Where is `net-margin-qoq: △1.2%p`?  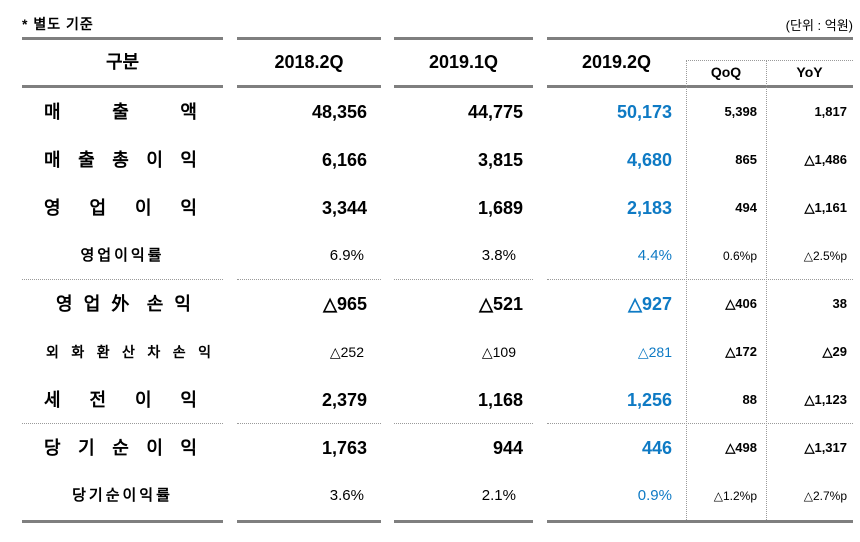
net-margin-qoq: △1.2%p is located at coordinates (735, 496).